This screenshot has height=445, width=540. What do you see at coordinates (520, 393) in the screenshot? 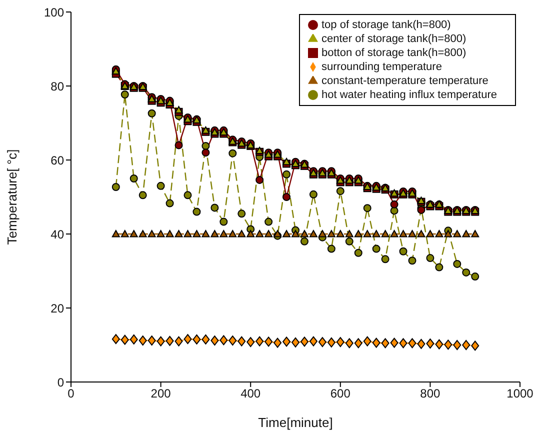
I see `x-tick-label: 1000` at bounding box center [520, 393].